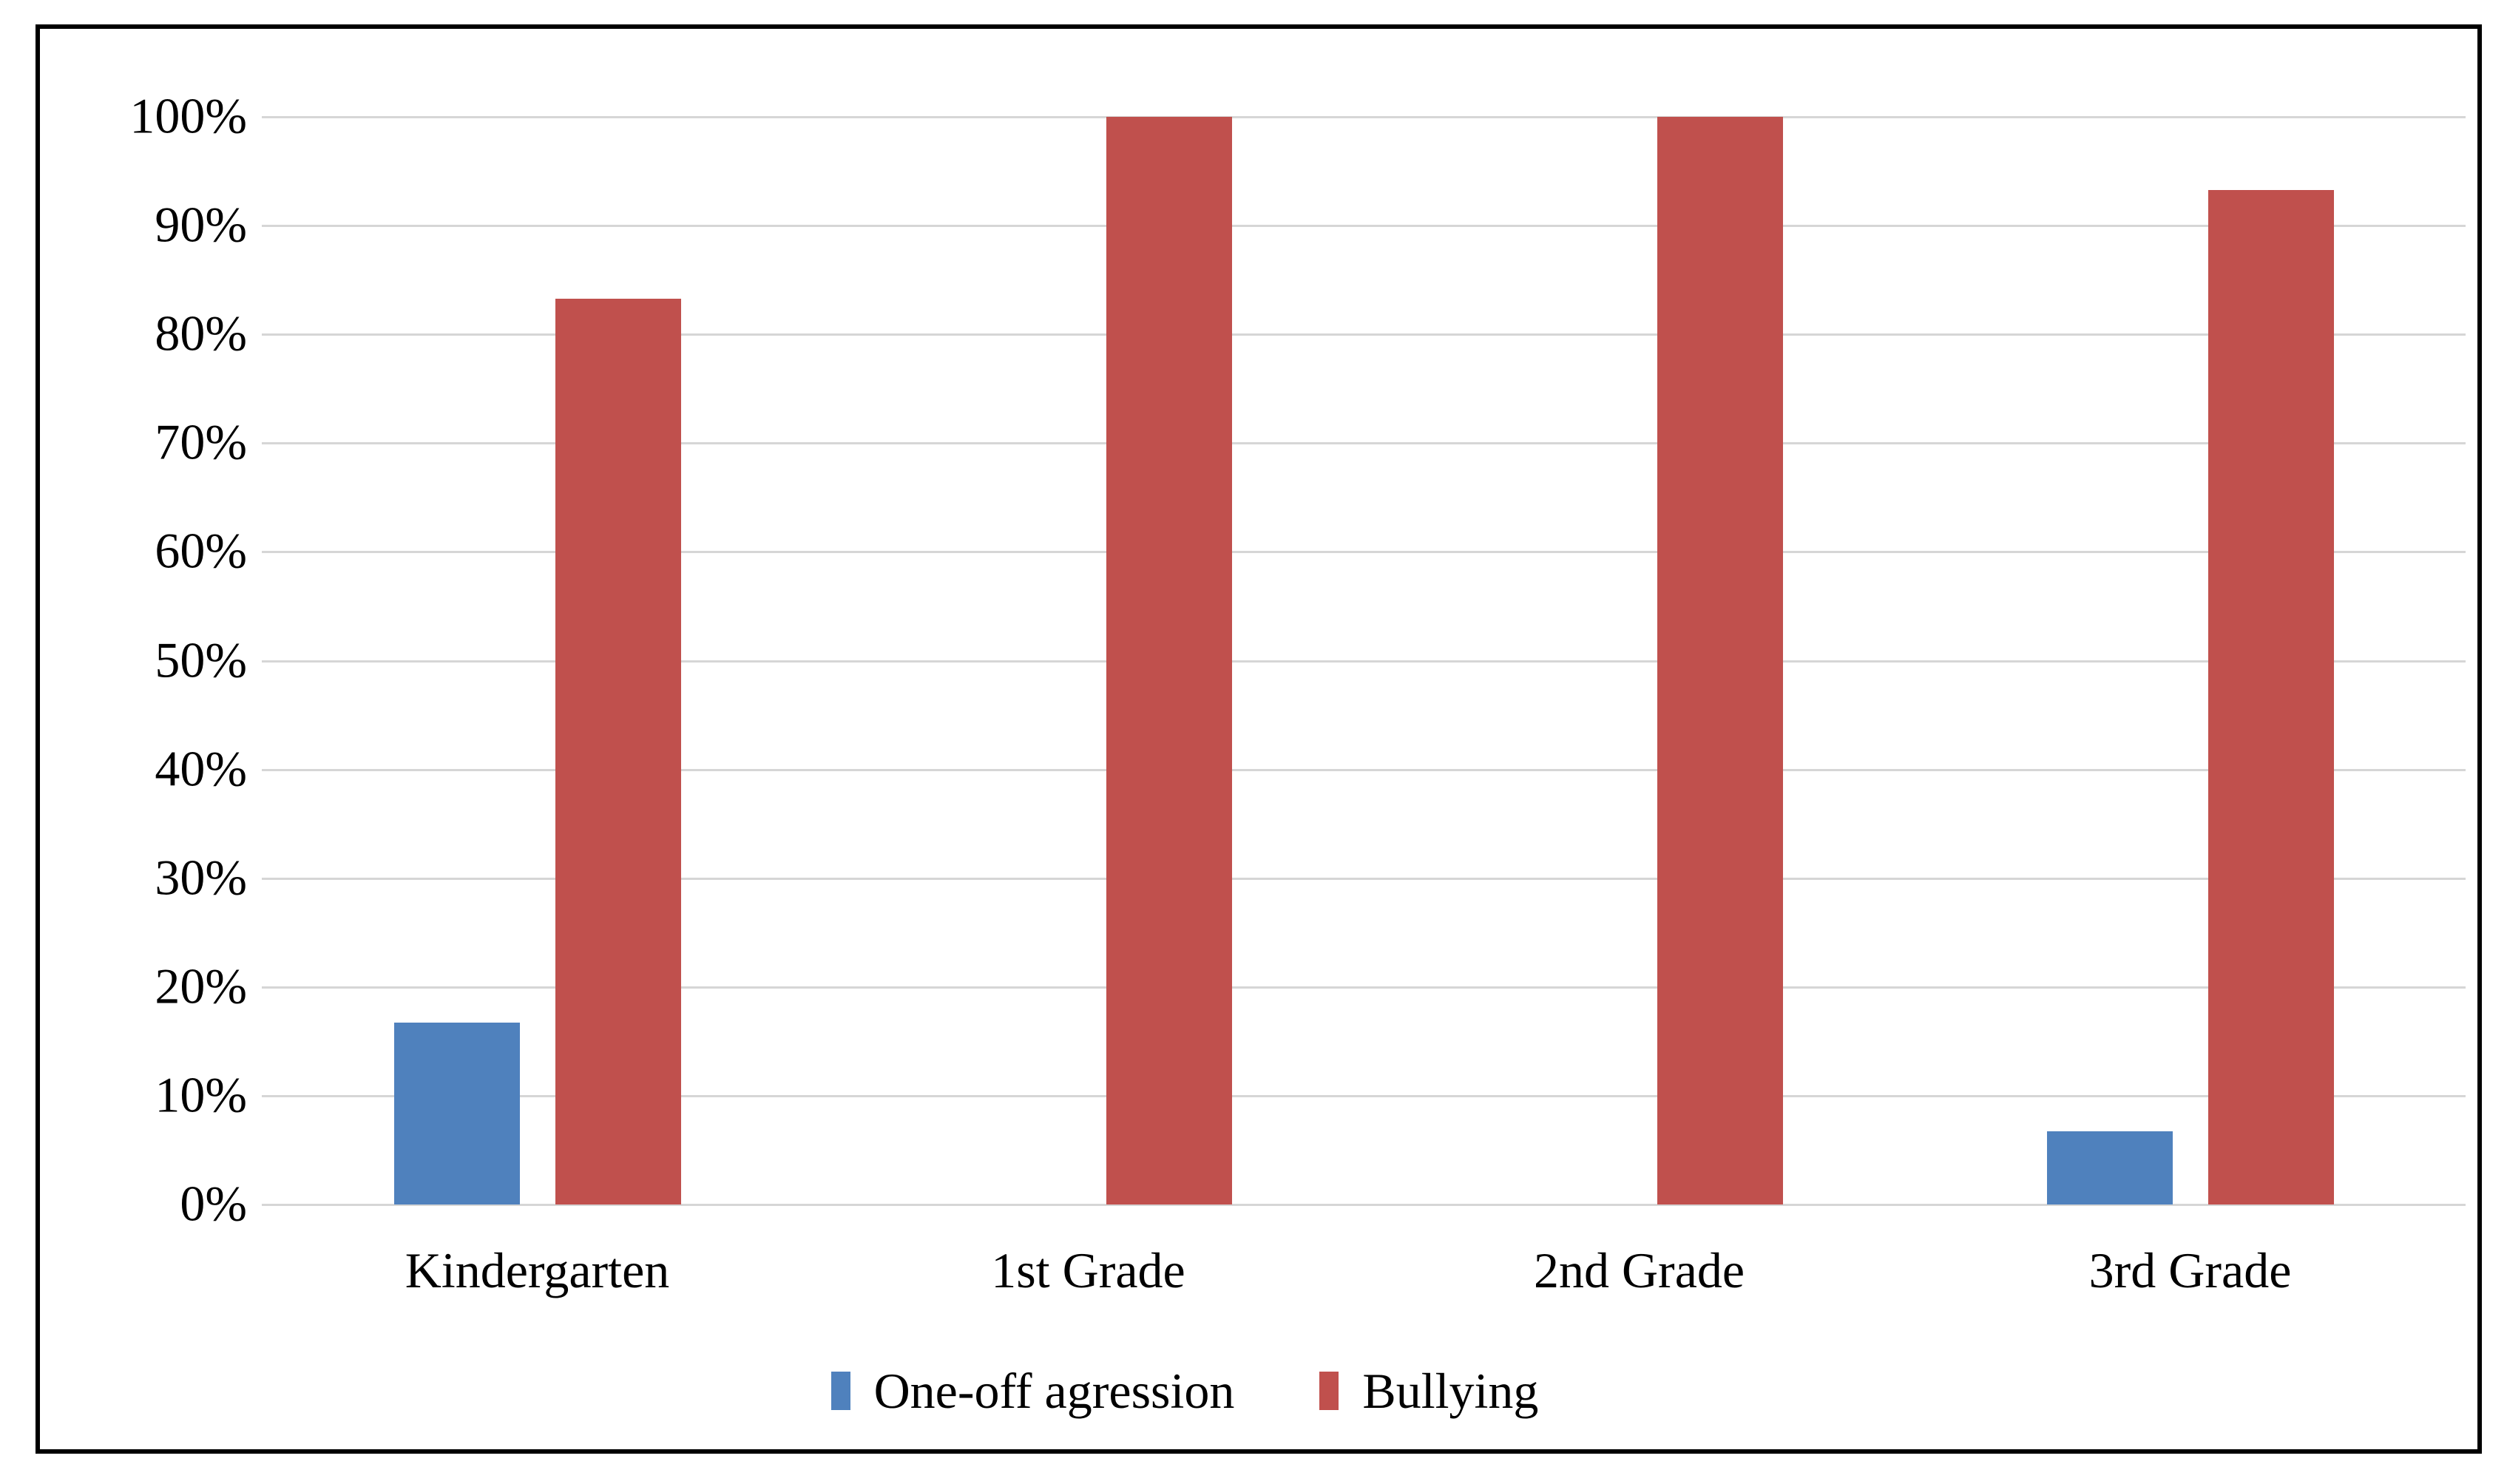 This screenshot has width=2507, height=1484. Describe the element at coordinates (201, 224) in the screenshot. I see `y-tick-label: 90%` at that location.